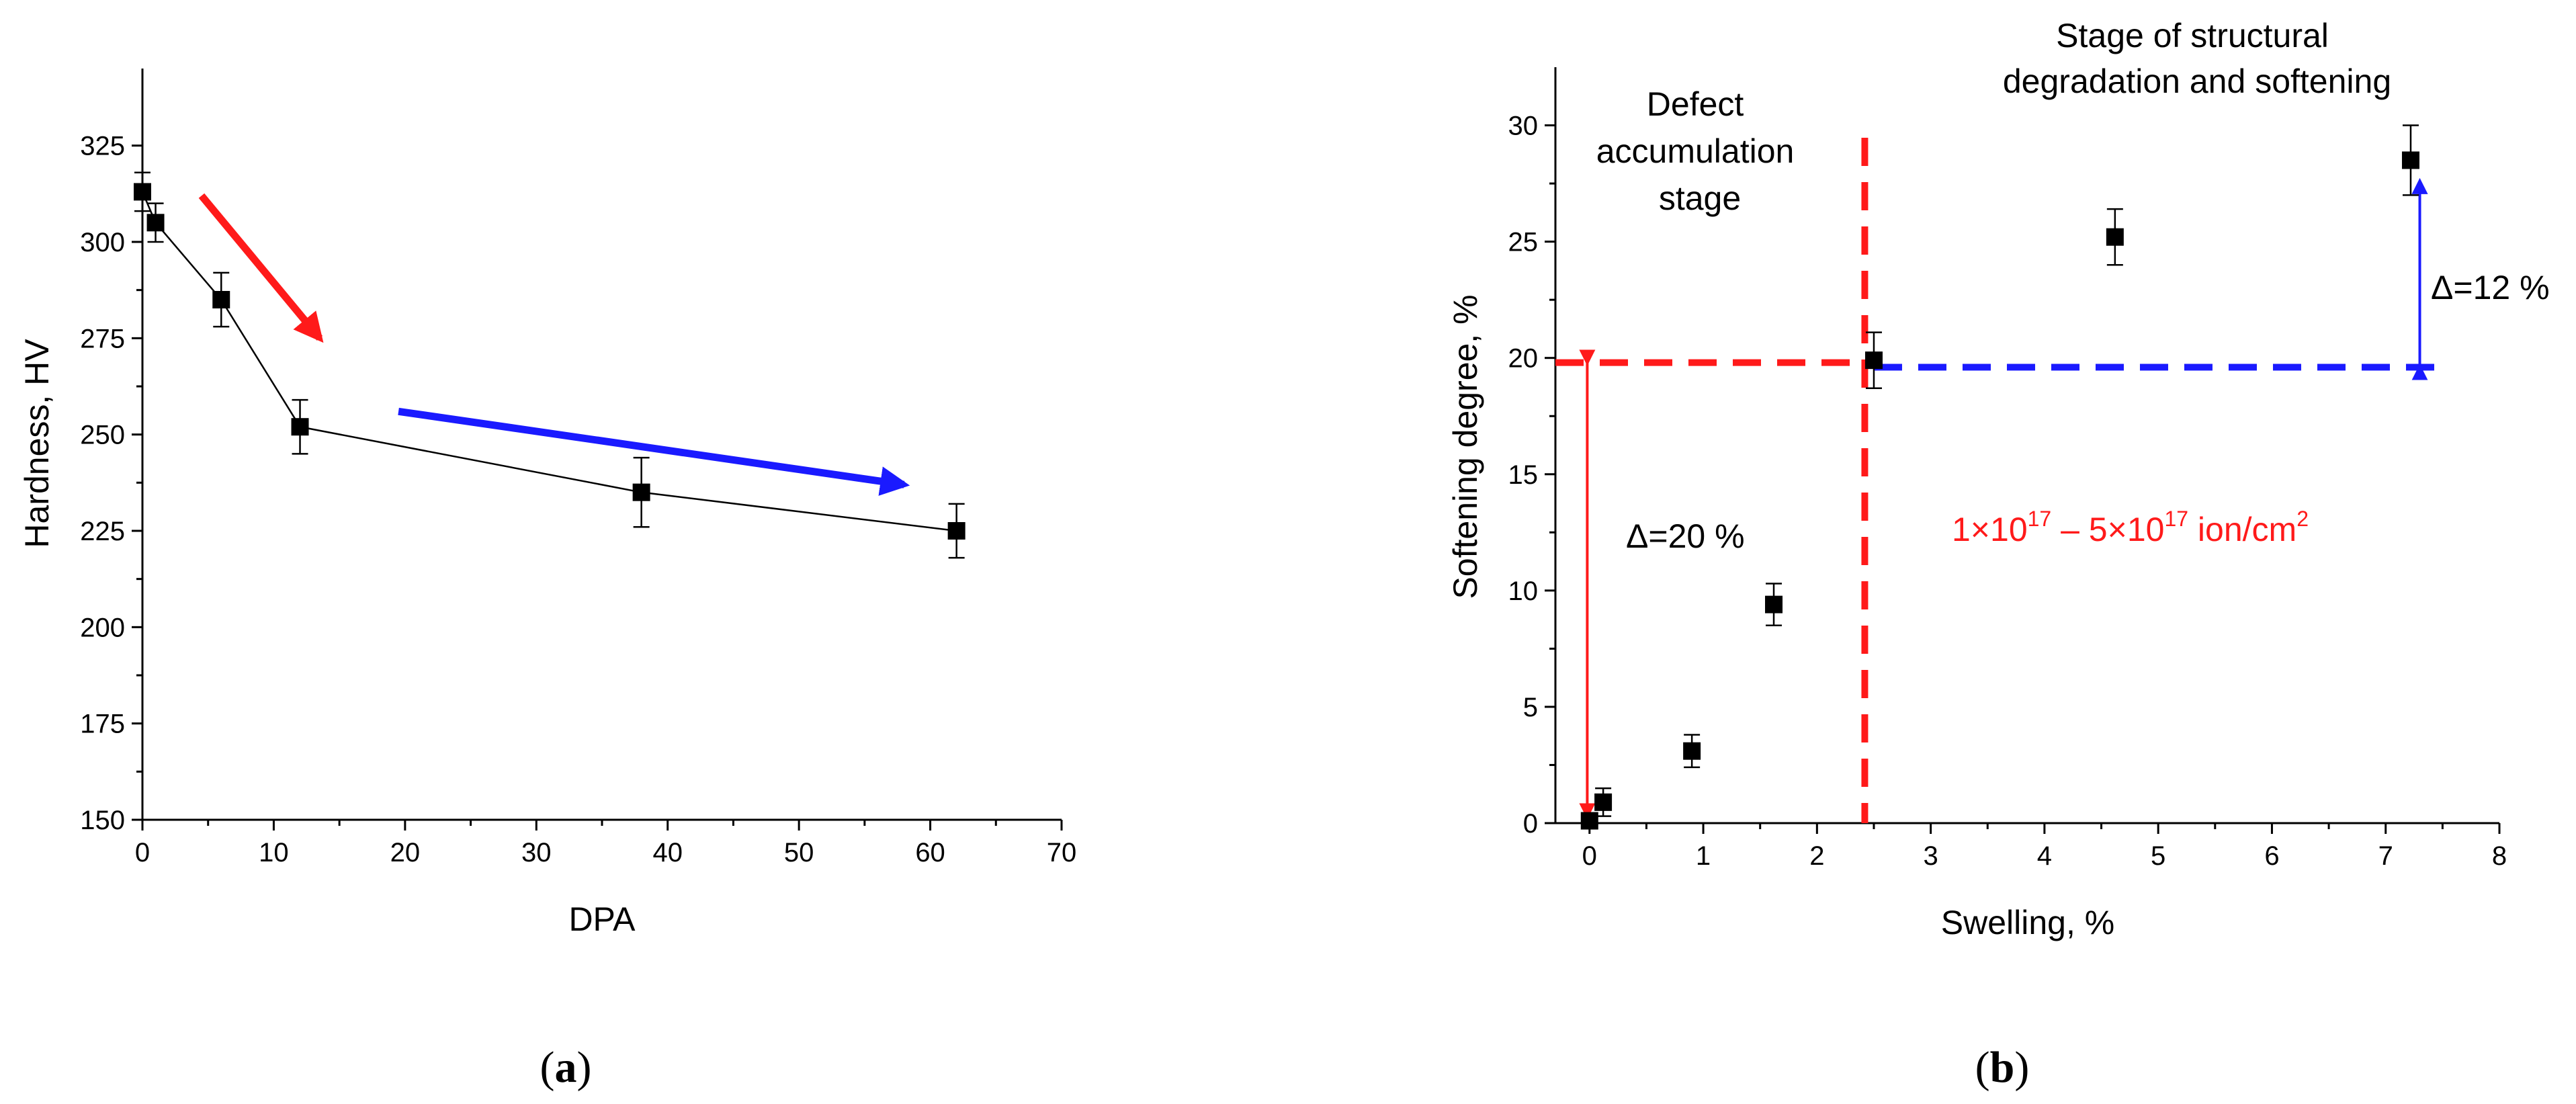 This screenshot has width=2576, height=1104. What do you see at coordinates (1695, 104) in the screenshot?
I see `defect-stage-line-1: Defect` at bounding box center [1695, 104].